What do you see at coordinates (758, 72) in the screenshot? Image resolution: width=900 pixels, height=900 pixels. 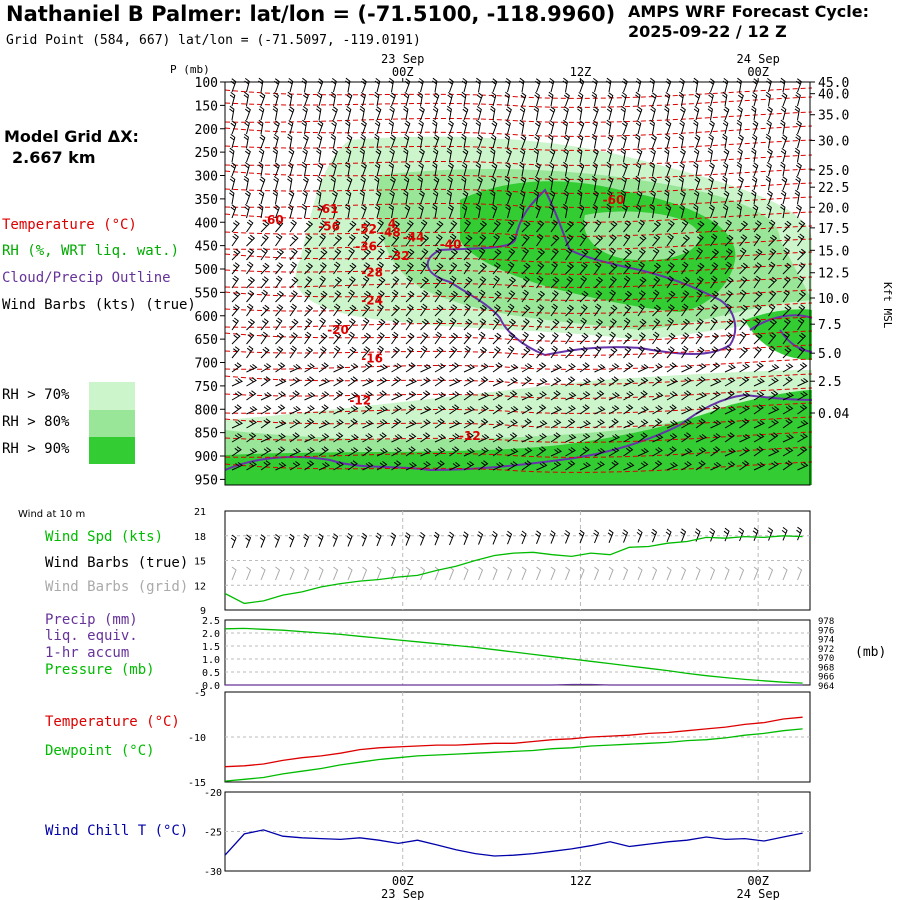 I see `top-hour-label: 00Z` at bounding box center [758, 72].